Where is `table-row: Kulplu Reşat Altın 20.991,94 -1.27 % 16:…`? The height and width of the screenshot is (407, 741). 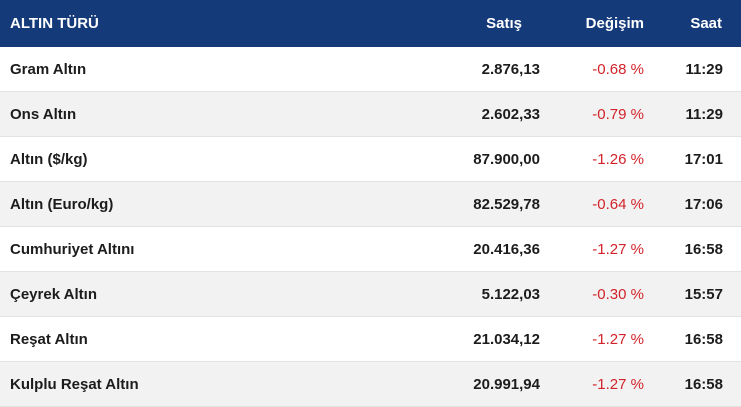
table-row: Kulplu Reşat Altın 20.991,94 -1.27 % 16:… is located at coordinates (370, 384).